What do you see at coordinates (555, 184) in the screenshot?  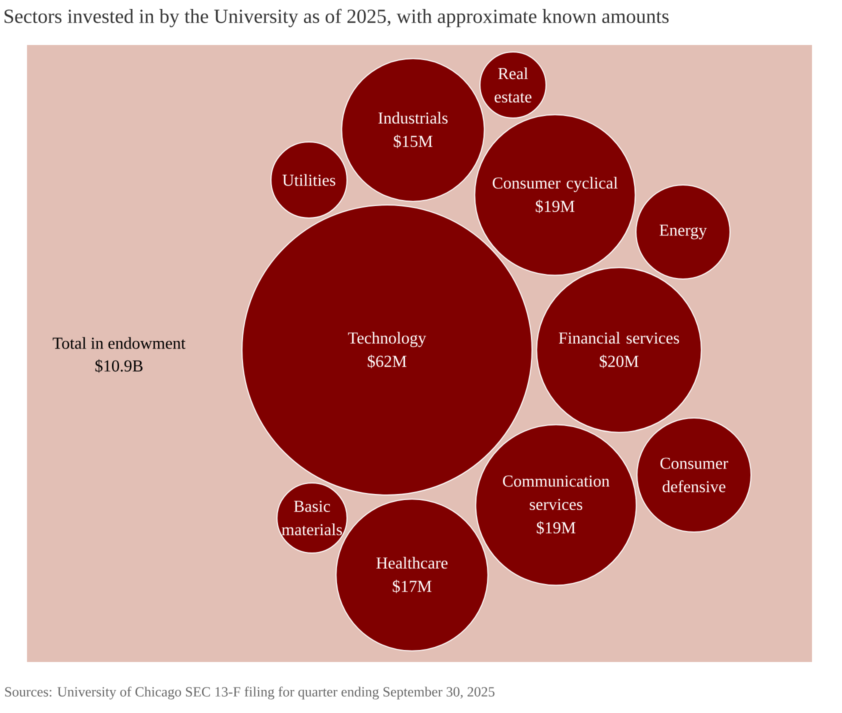 I see `category-label: Consumer cyclical` at bounding box center [555, 184].